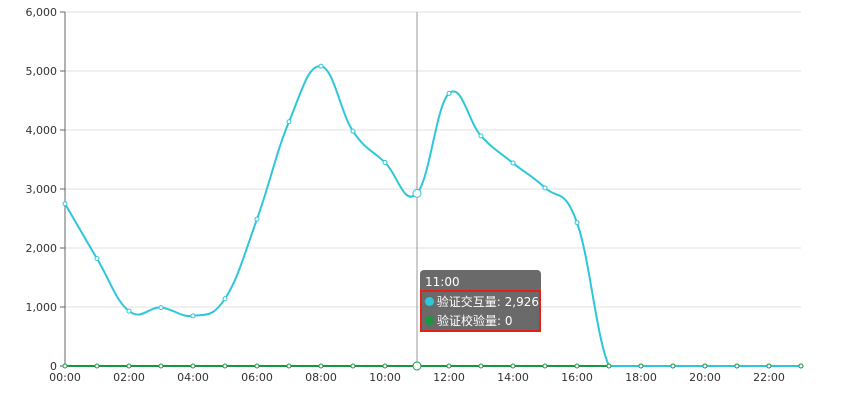 The width and height of the screenshot is (842, 400). What do you see at coordinates (321, 377) in the screenshot?
I see `x-tick-label: 08:00` at bounding box center [321, 377].